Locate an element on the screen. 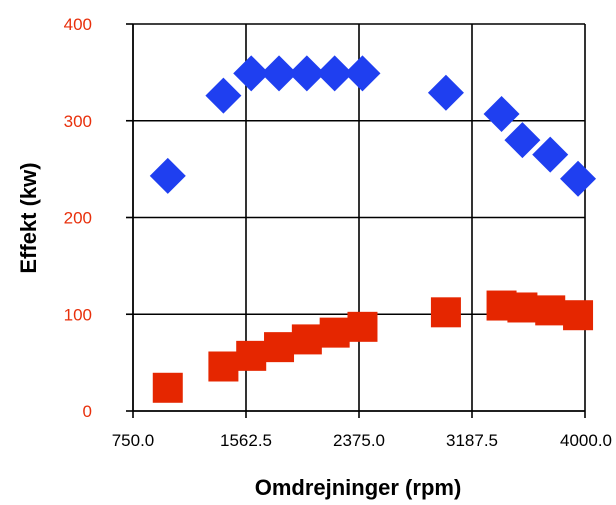 The width and height of the screenshot is (616, 505). y-axis-title: Effekt (kw) is located at coordinates (28, 217).